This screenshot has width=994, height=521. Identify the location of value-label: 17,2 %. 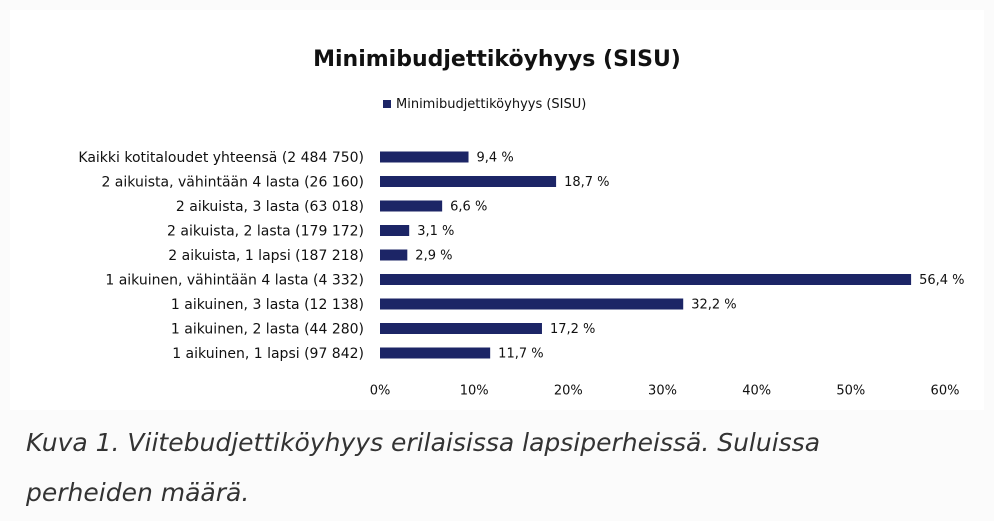
(572, 329).